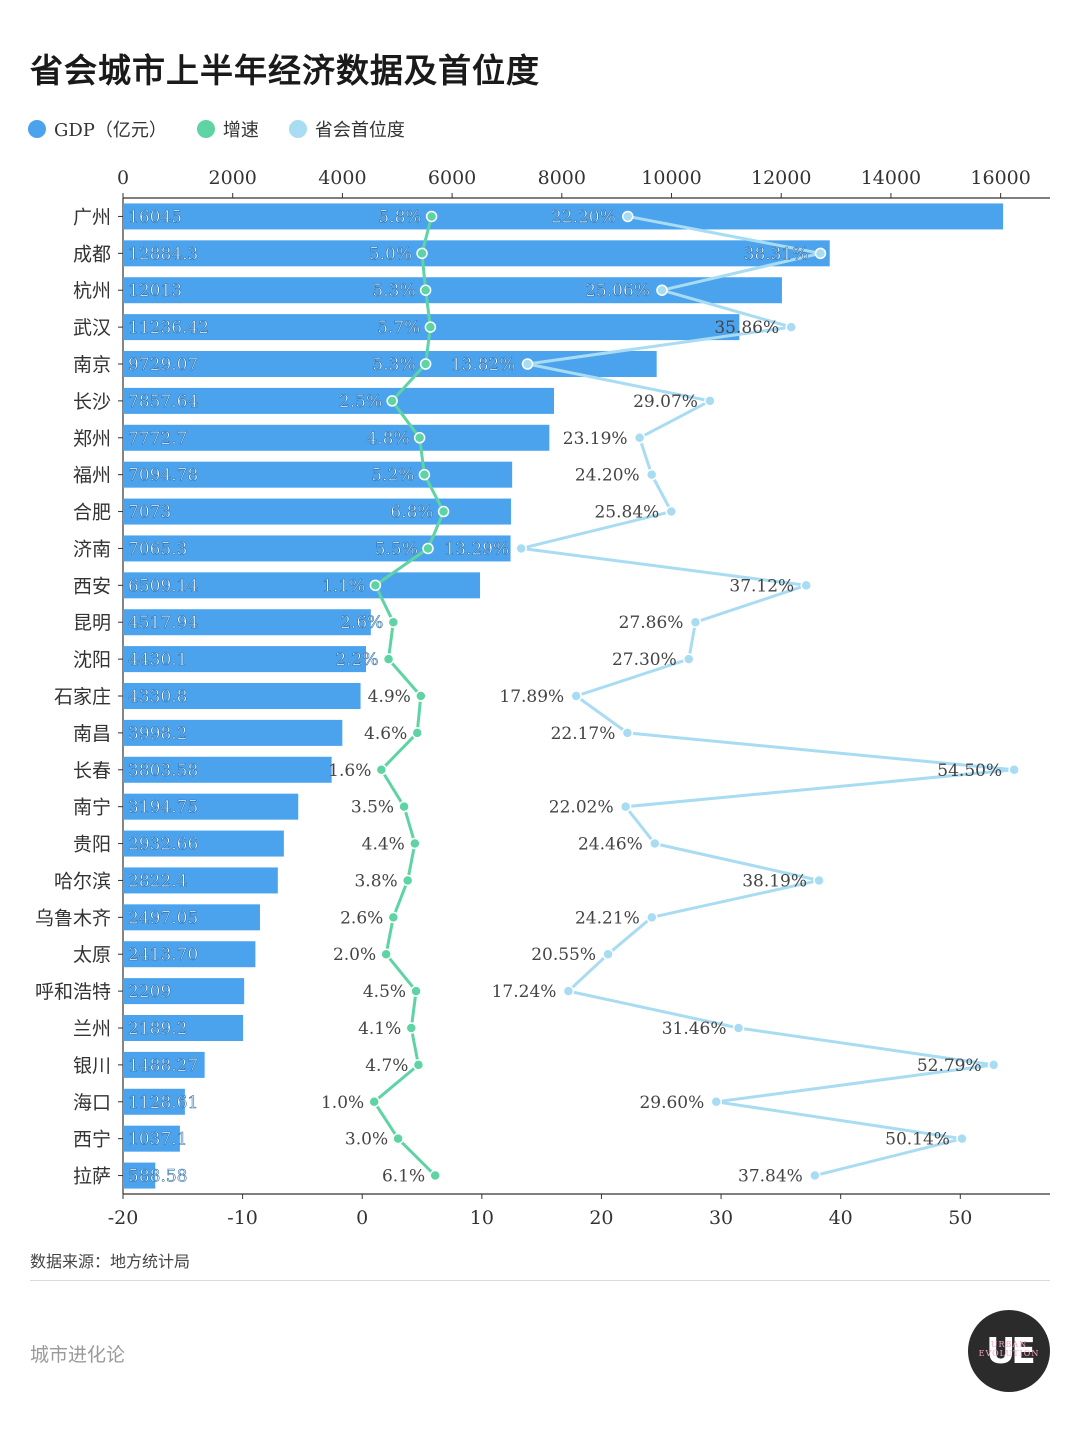 Image resolution: width=1080 pixels, height=1439 pixels. I want to click on primacy-value-label: 17.24%, so click(524, 992).